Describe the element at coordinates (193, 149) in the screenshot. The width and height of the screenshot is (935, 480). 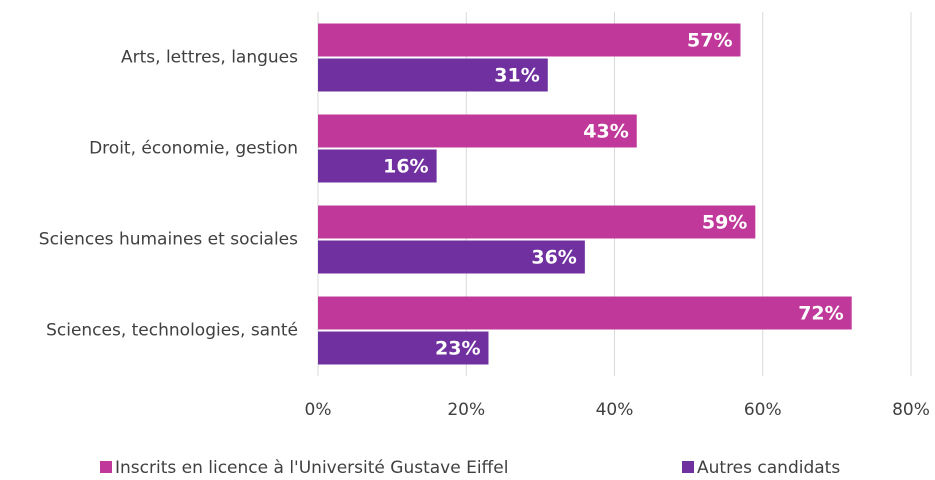
I see `y-tick-label: Droit, économie, gestion` at that location.